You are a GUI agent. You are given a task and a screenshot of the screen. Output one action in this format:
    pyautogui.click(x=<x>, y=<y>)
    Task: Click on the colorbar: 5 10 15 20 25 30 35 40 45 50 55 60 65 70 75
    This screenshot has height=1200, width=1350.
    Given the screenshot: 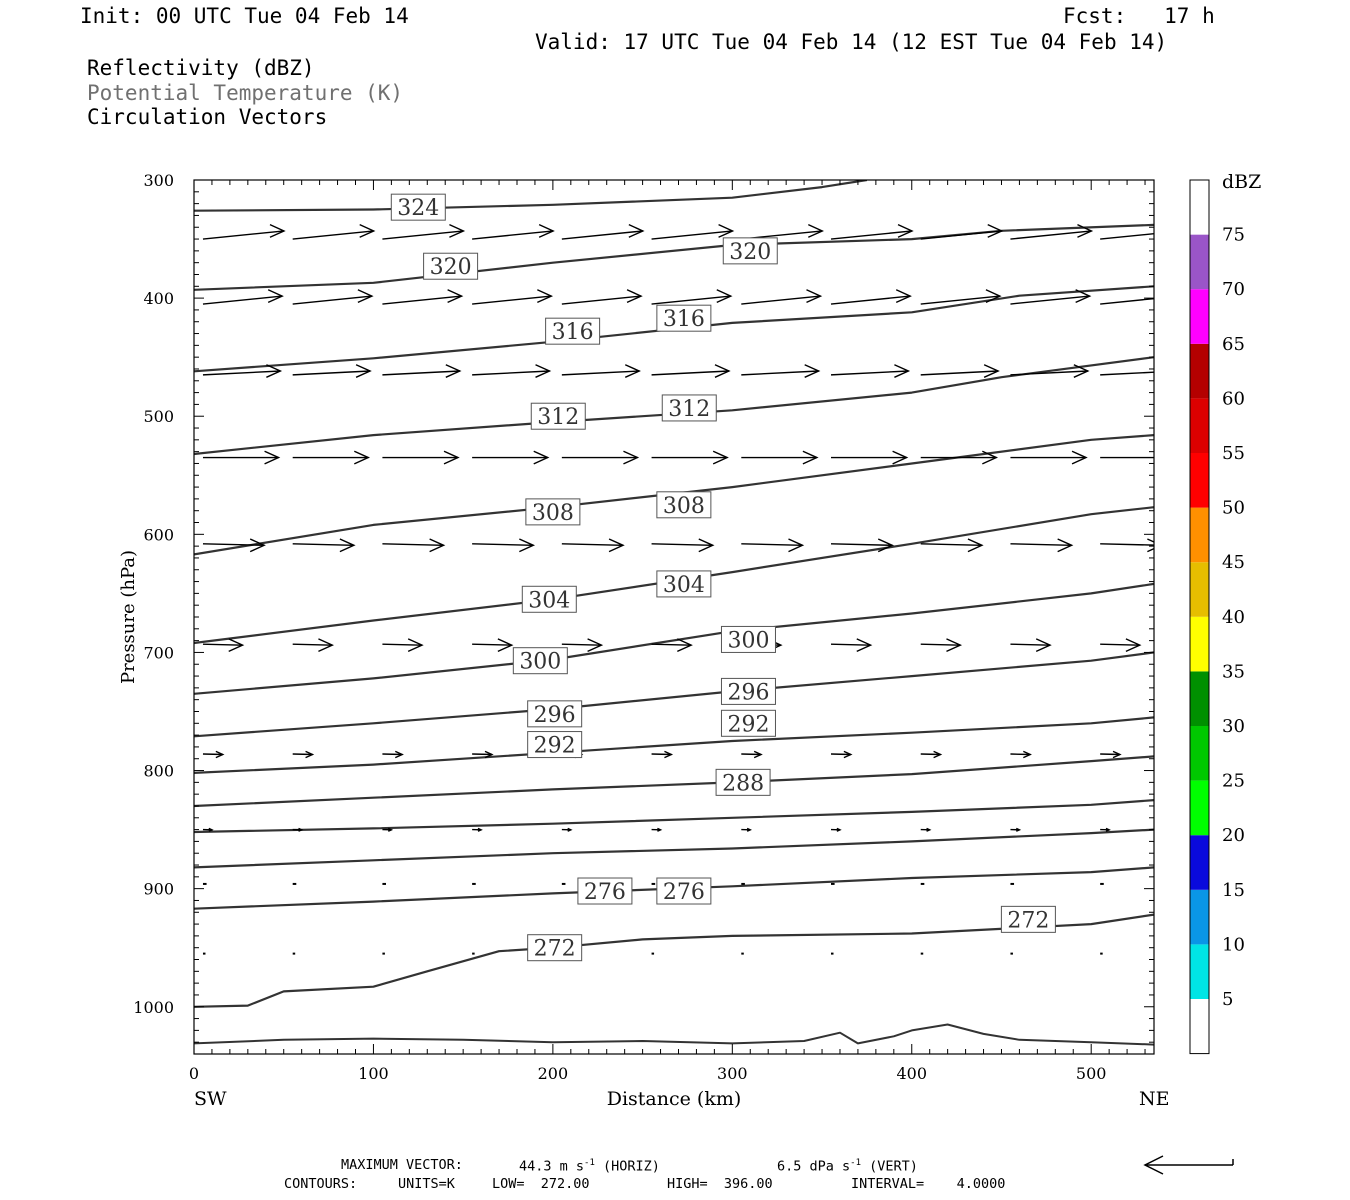 What is the action you would take?
    pyautogui.click(x=1217, y=617)
    